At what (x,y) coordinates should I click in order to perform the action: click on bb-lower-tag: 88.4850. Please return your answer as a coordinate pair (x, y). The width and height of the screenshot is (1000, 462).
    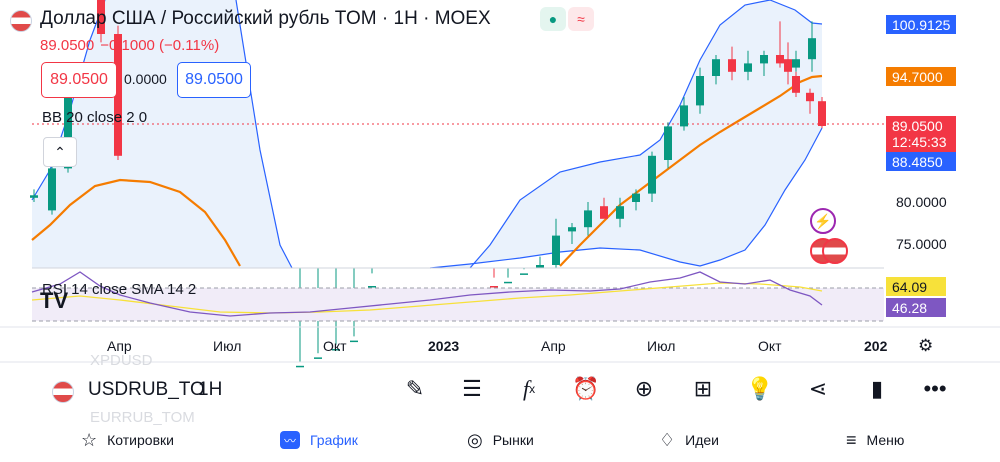
    Looking at the image, I should click on (921, 161).